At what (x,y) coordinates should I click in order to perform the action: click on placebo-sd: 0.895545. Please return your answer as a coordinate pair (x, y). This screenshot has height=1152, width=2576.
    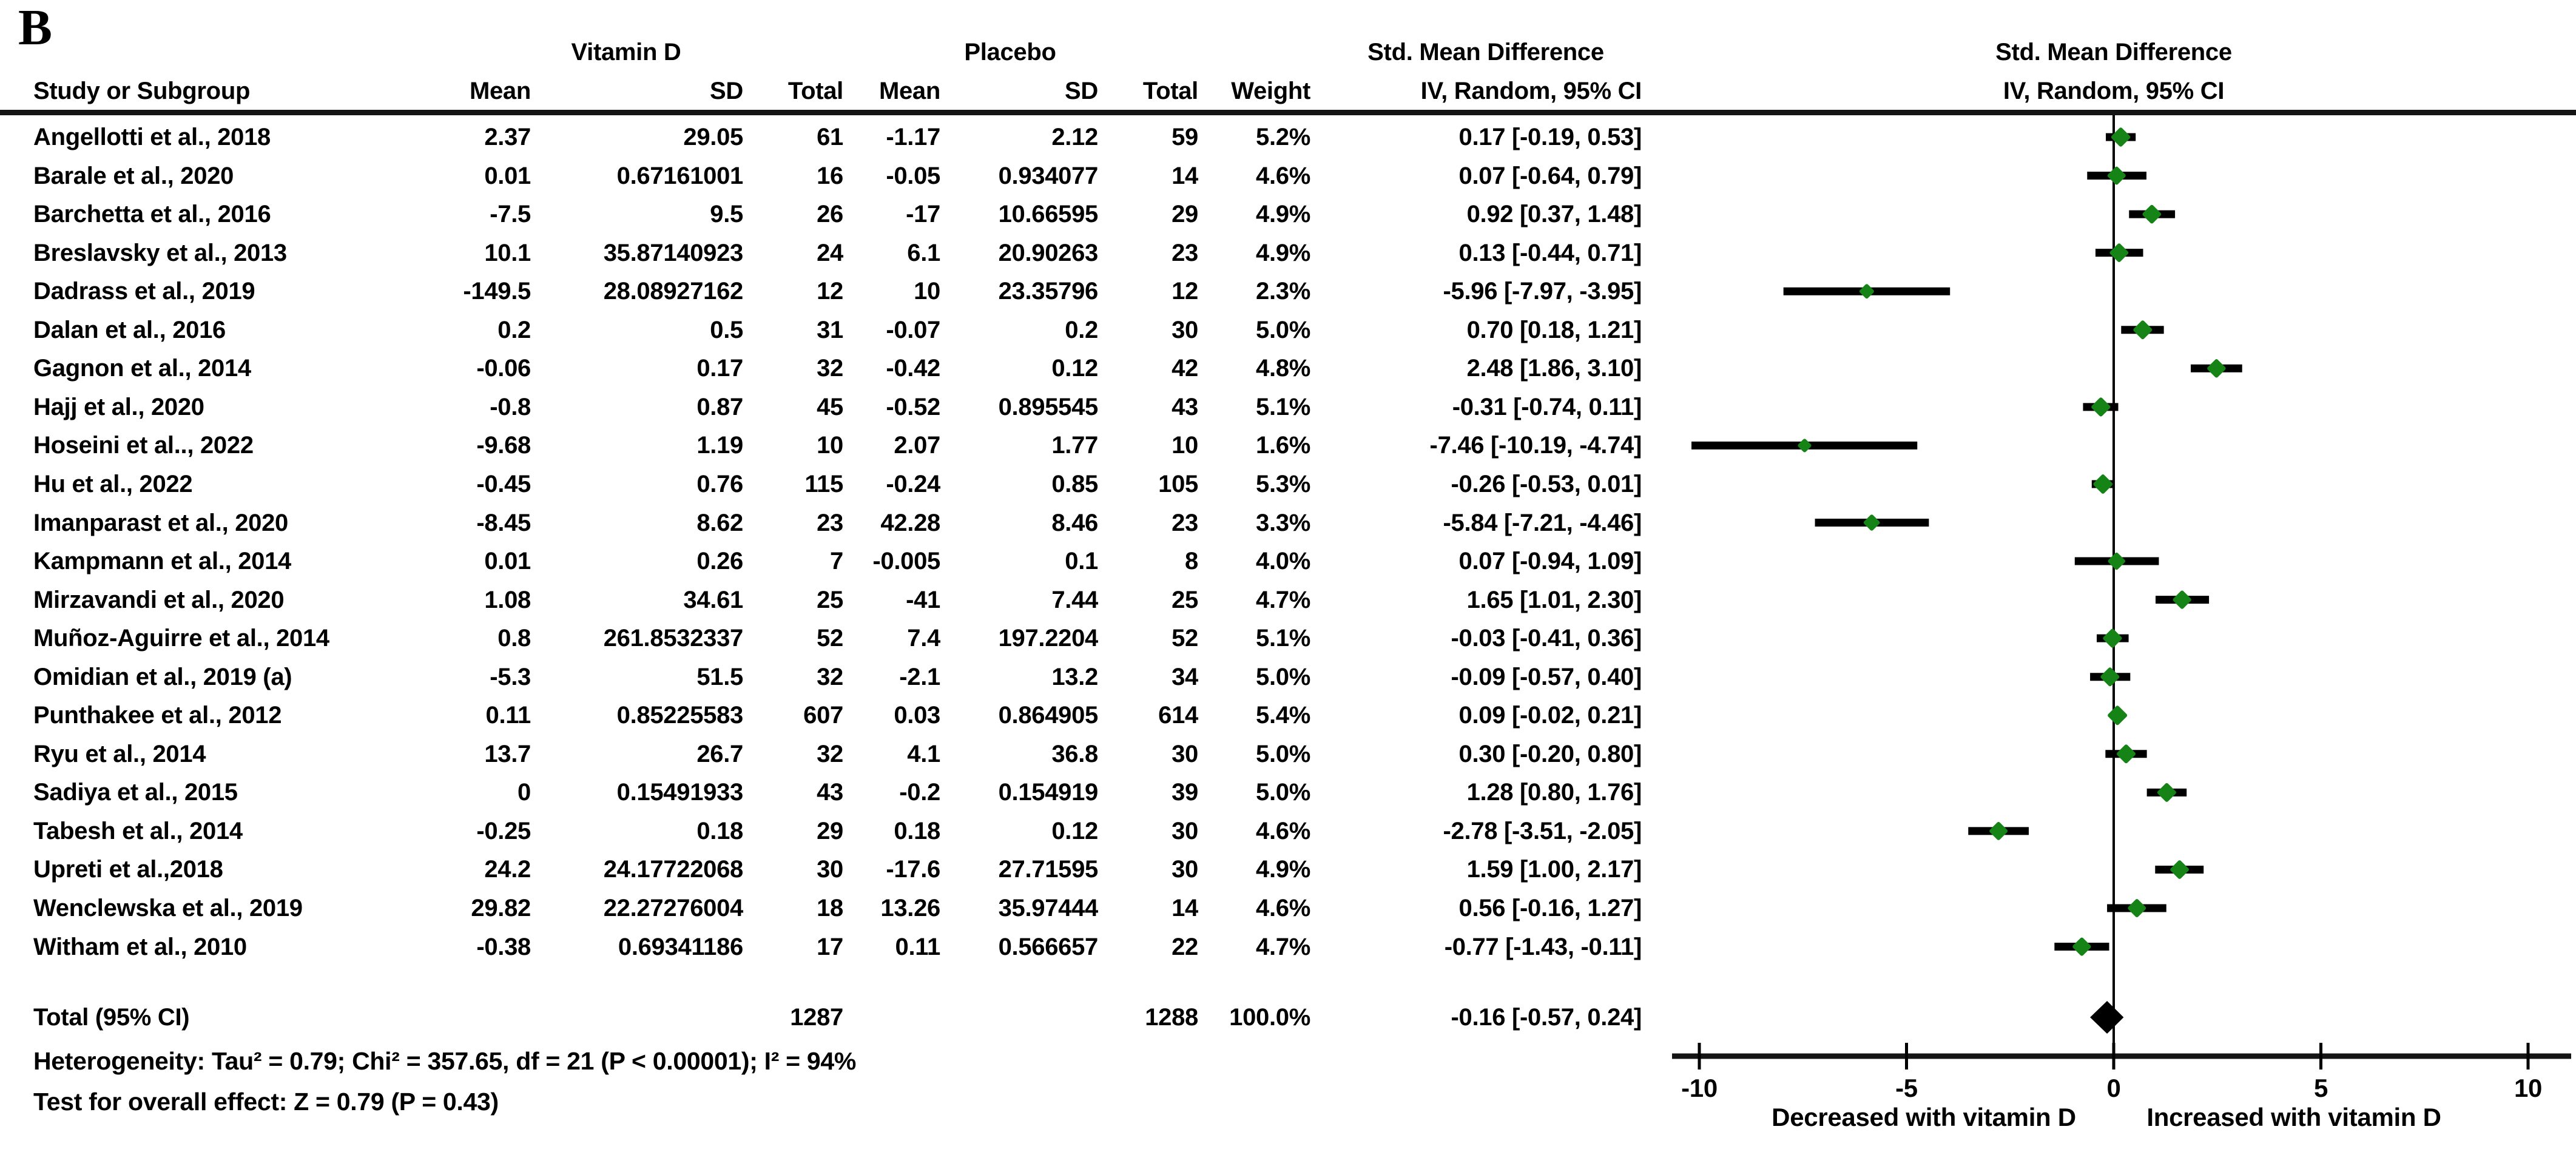
    Looking at the image, I should click on (1048, 407).